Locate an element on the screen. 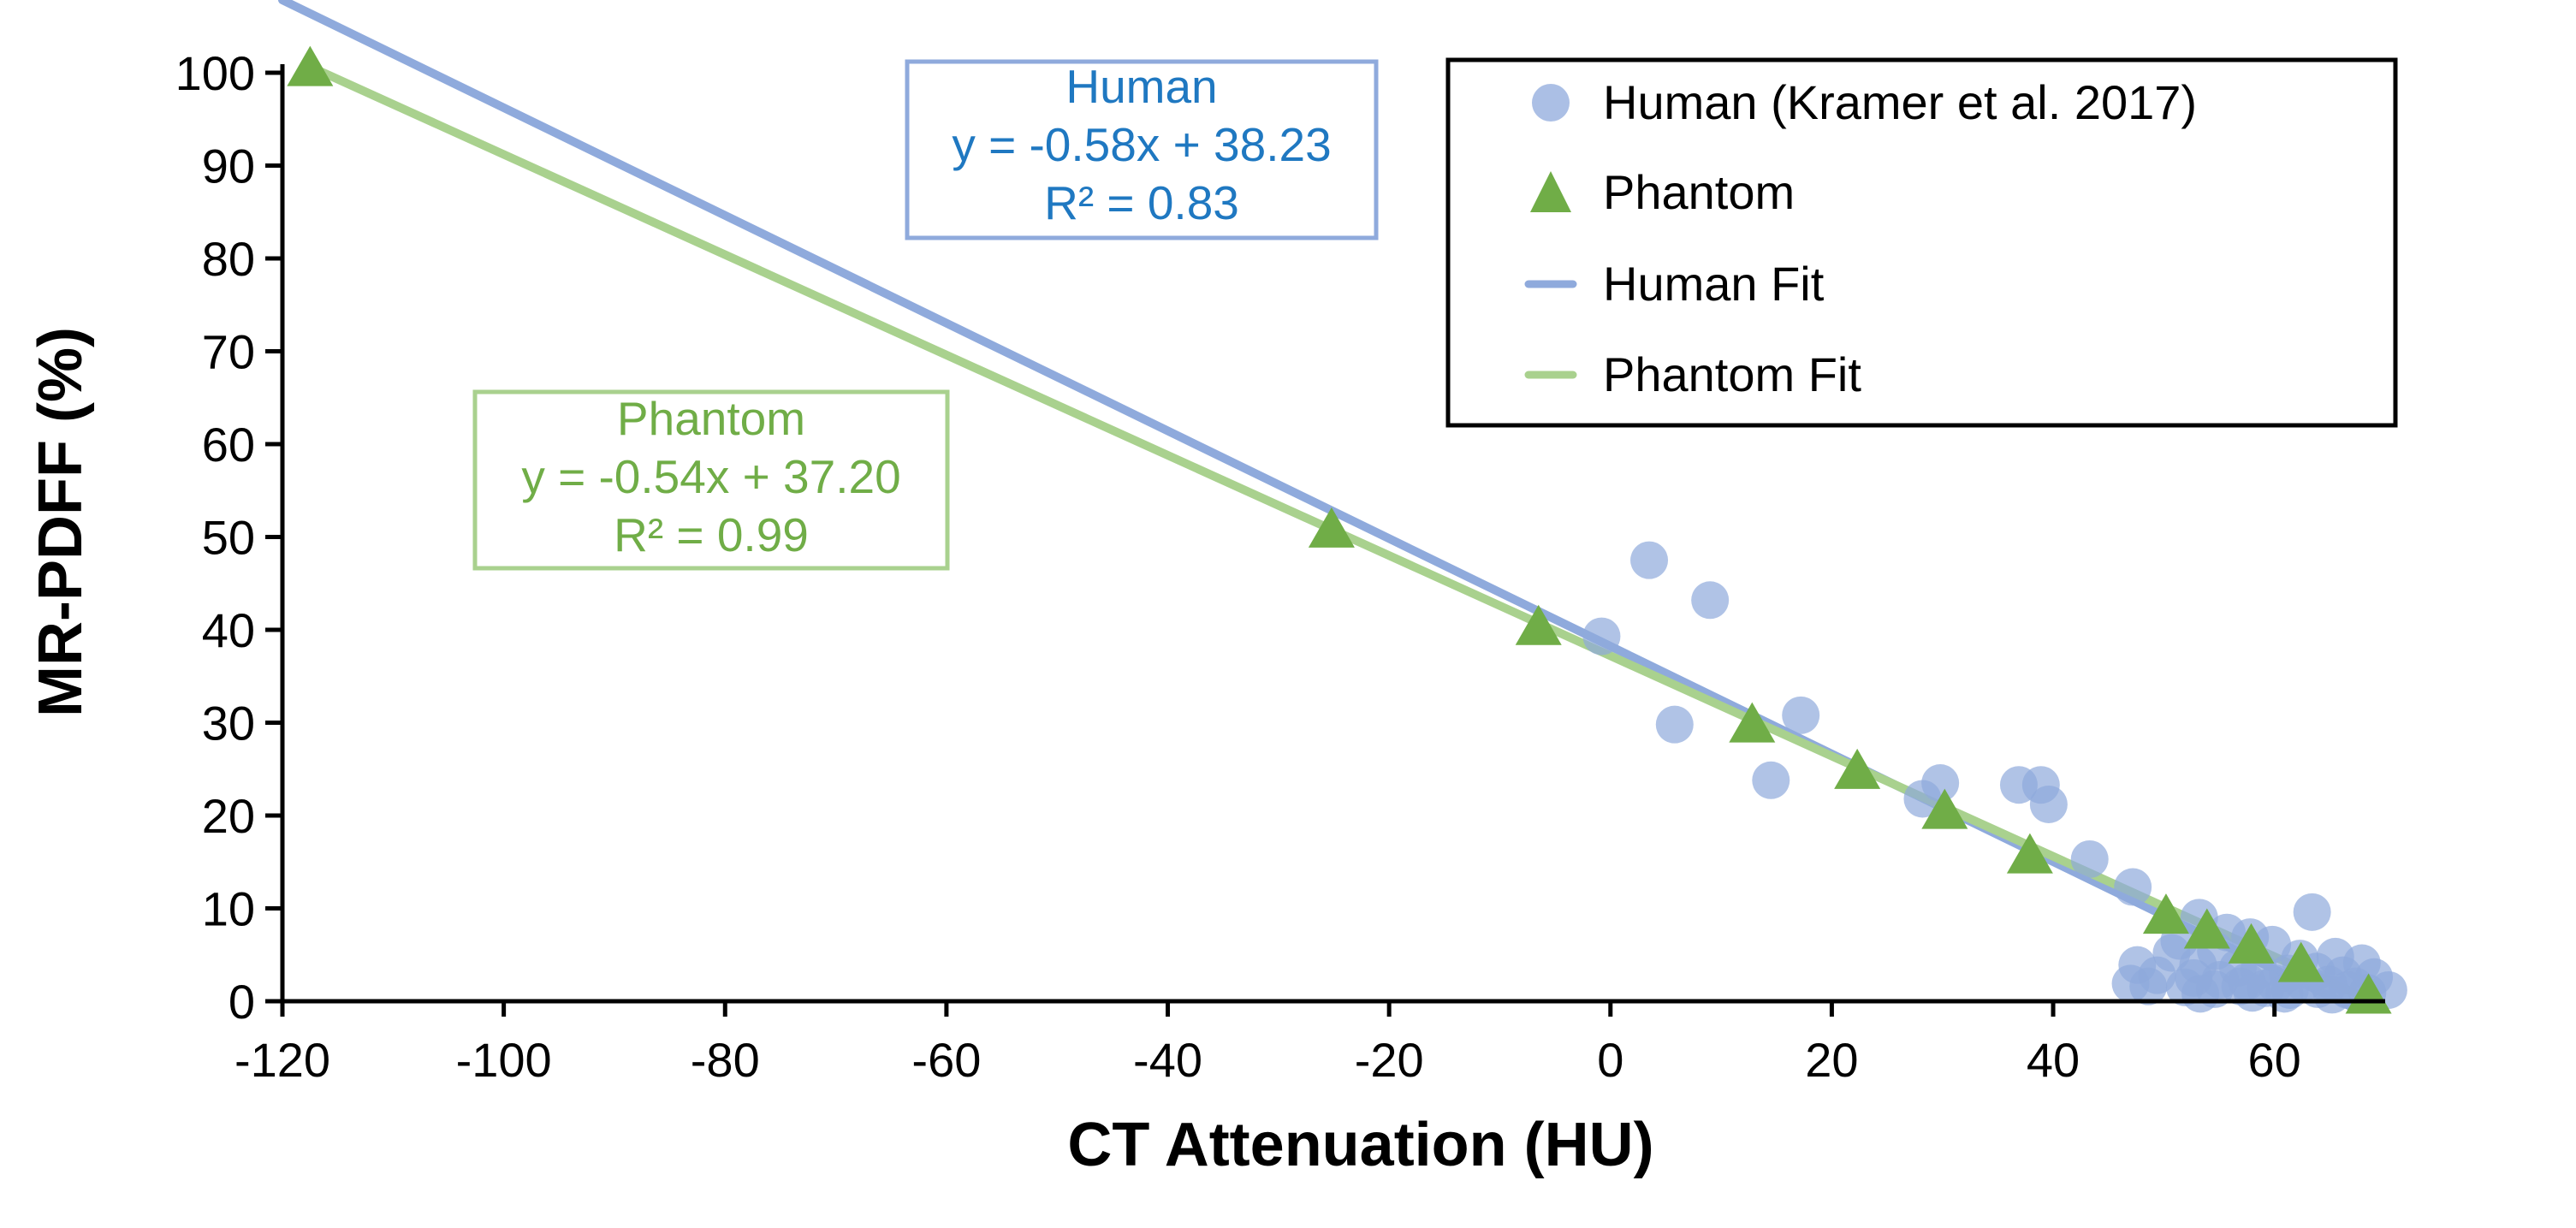  x-axis-label: CT Attenuation (HU) is located at coordinates (1360, 1145).